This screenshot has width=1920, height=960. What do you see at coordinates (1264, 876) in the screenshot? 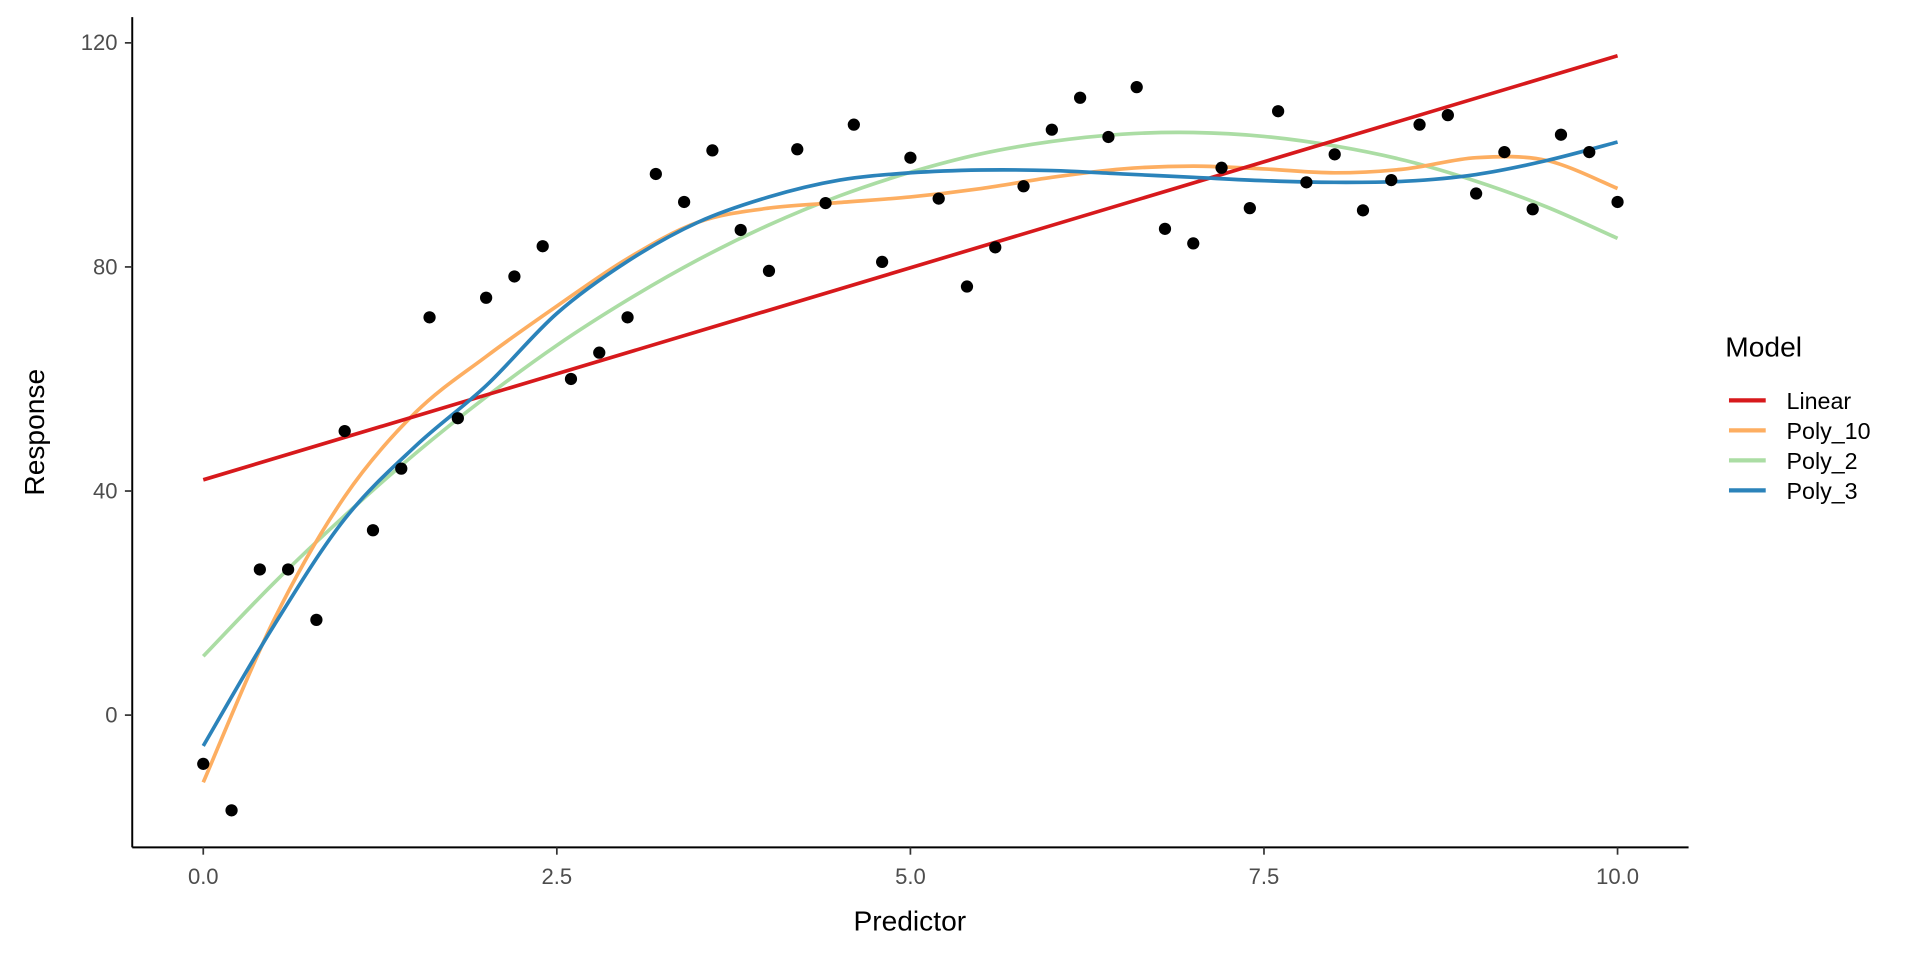
I see `x-tick-label: 7.5` at bounding box center [1264, 876].